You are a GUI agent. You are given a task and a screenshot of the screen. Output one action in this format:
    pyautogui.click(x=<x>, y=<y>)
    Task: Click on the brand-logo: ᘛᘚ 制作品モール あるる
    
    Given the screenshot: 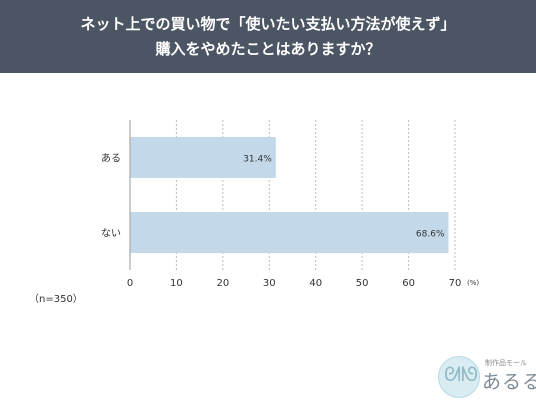 What is the action you would take?
    pyautogui.click(x=487, y=376)
    